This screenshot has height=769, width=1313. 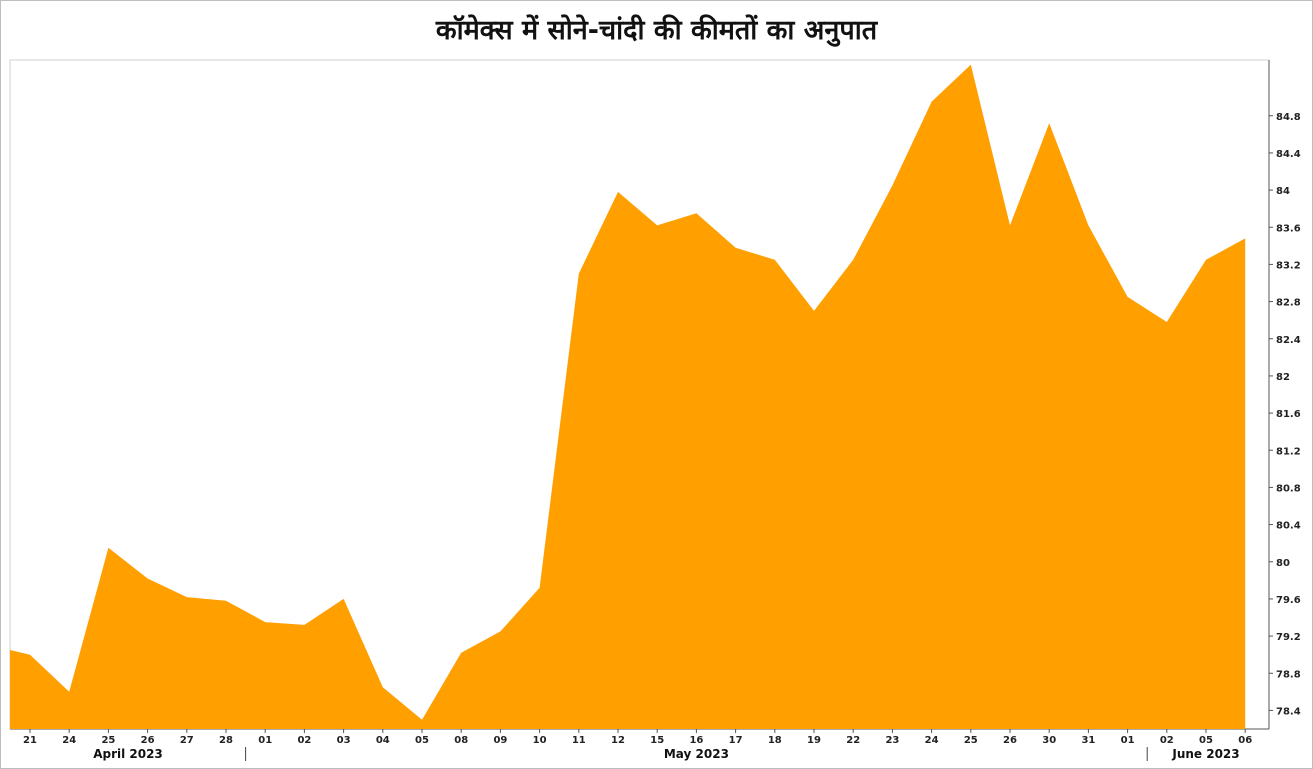 I want to click on x-tick-label: 15, so click(x=657, y=740).